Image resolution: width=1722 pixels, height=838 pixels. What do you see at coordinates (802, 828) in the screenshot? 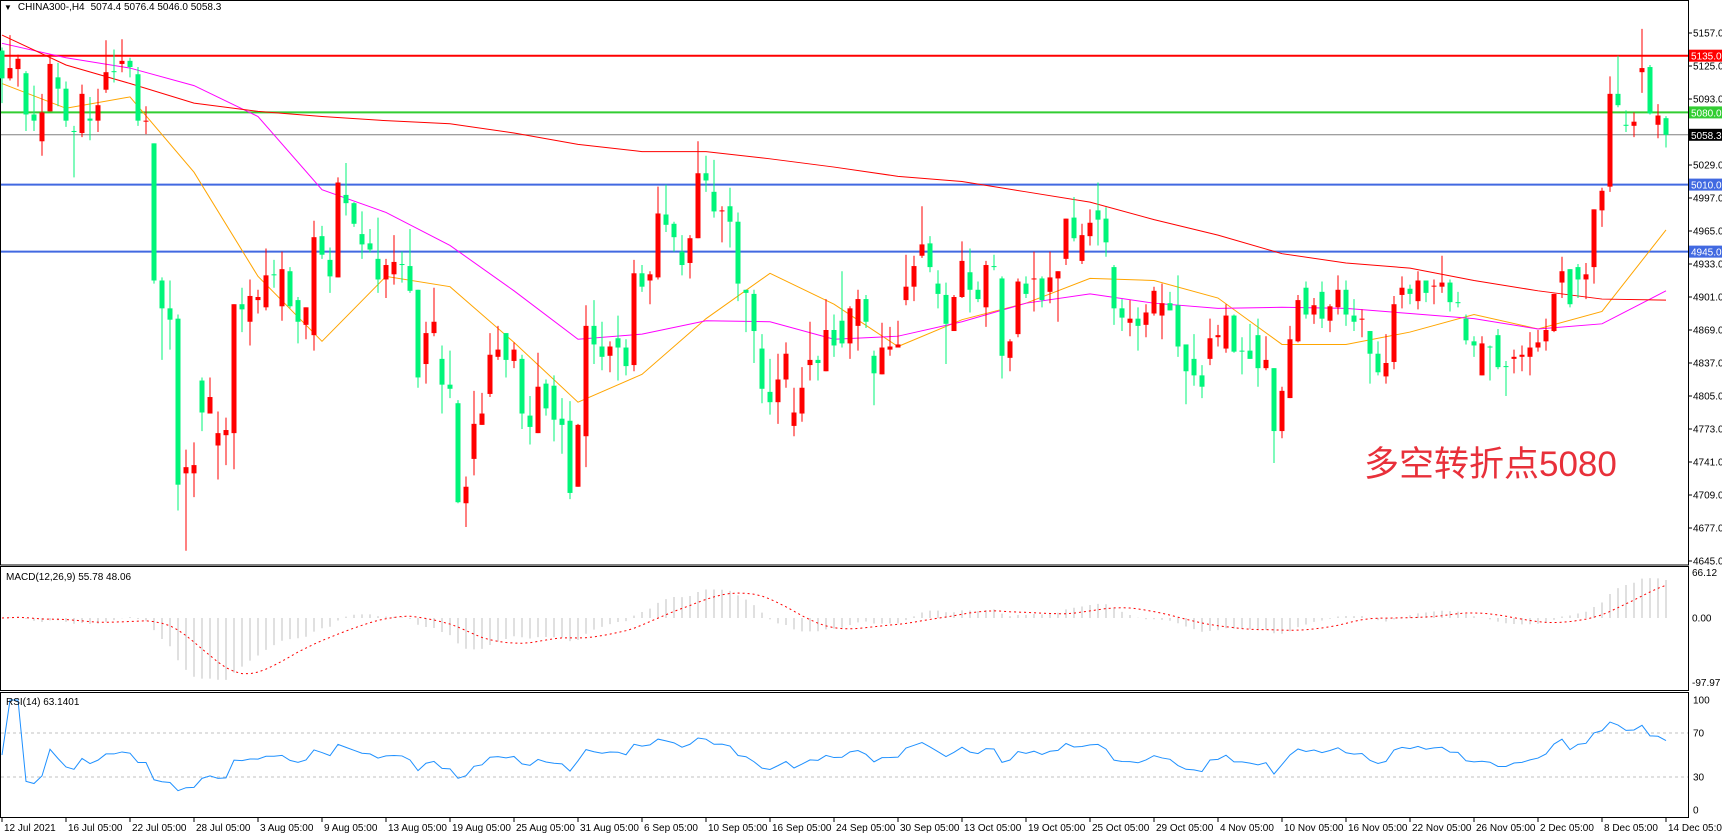
I see `time-tick-label: 16 Sep 05:00` at bounding box center [802, 828].